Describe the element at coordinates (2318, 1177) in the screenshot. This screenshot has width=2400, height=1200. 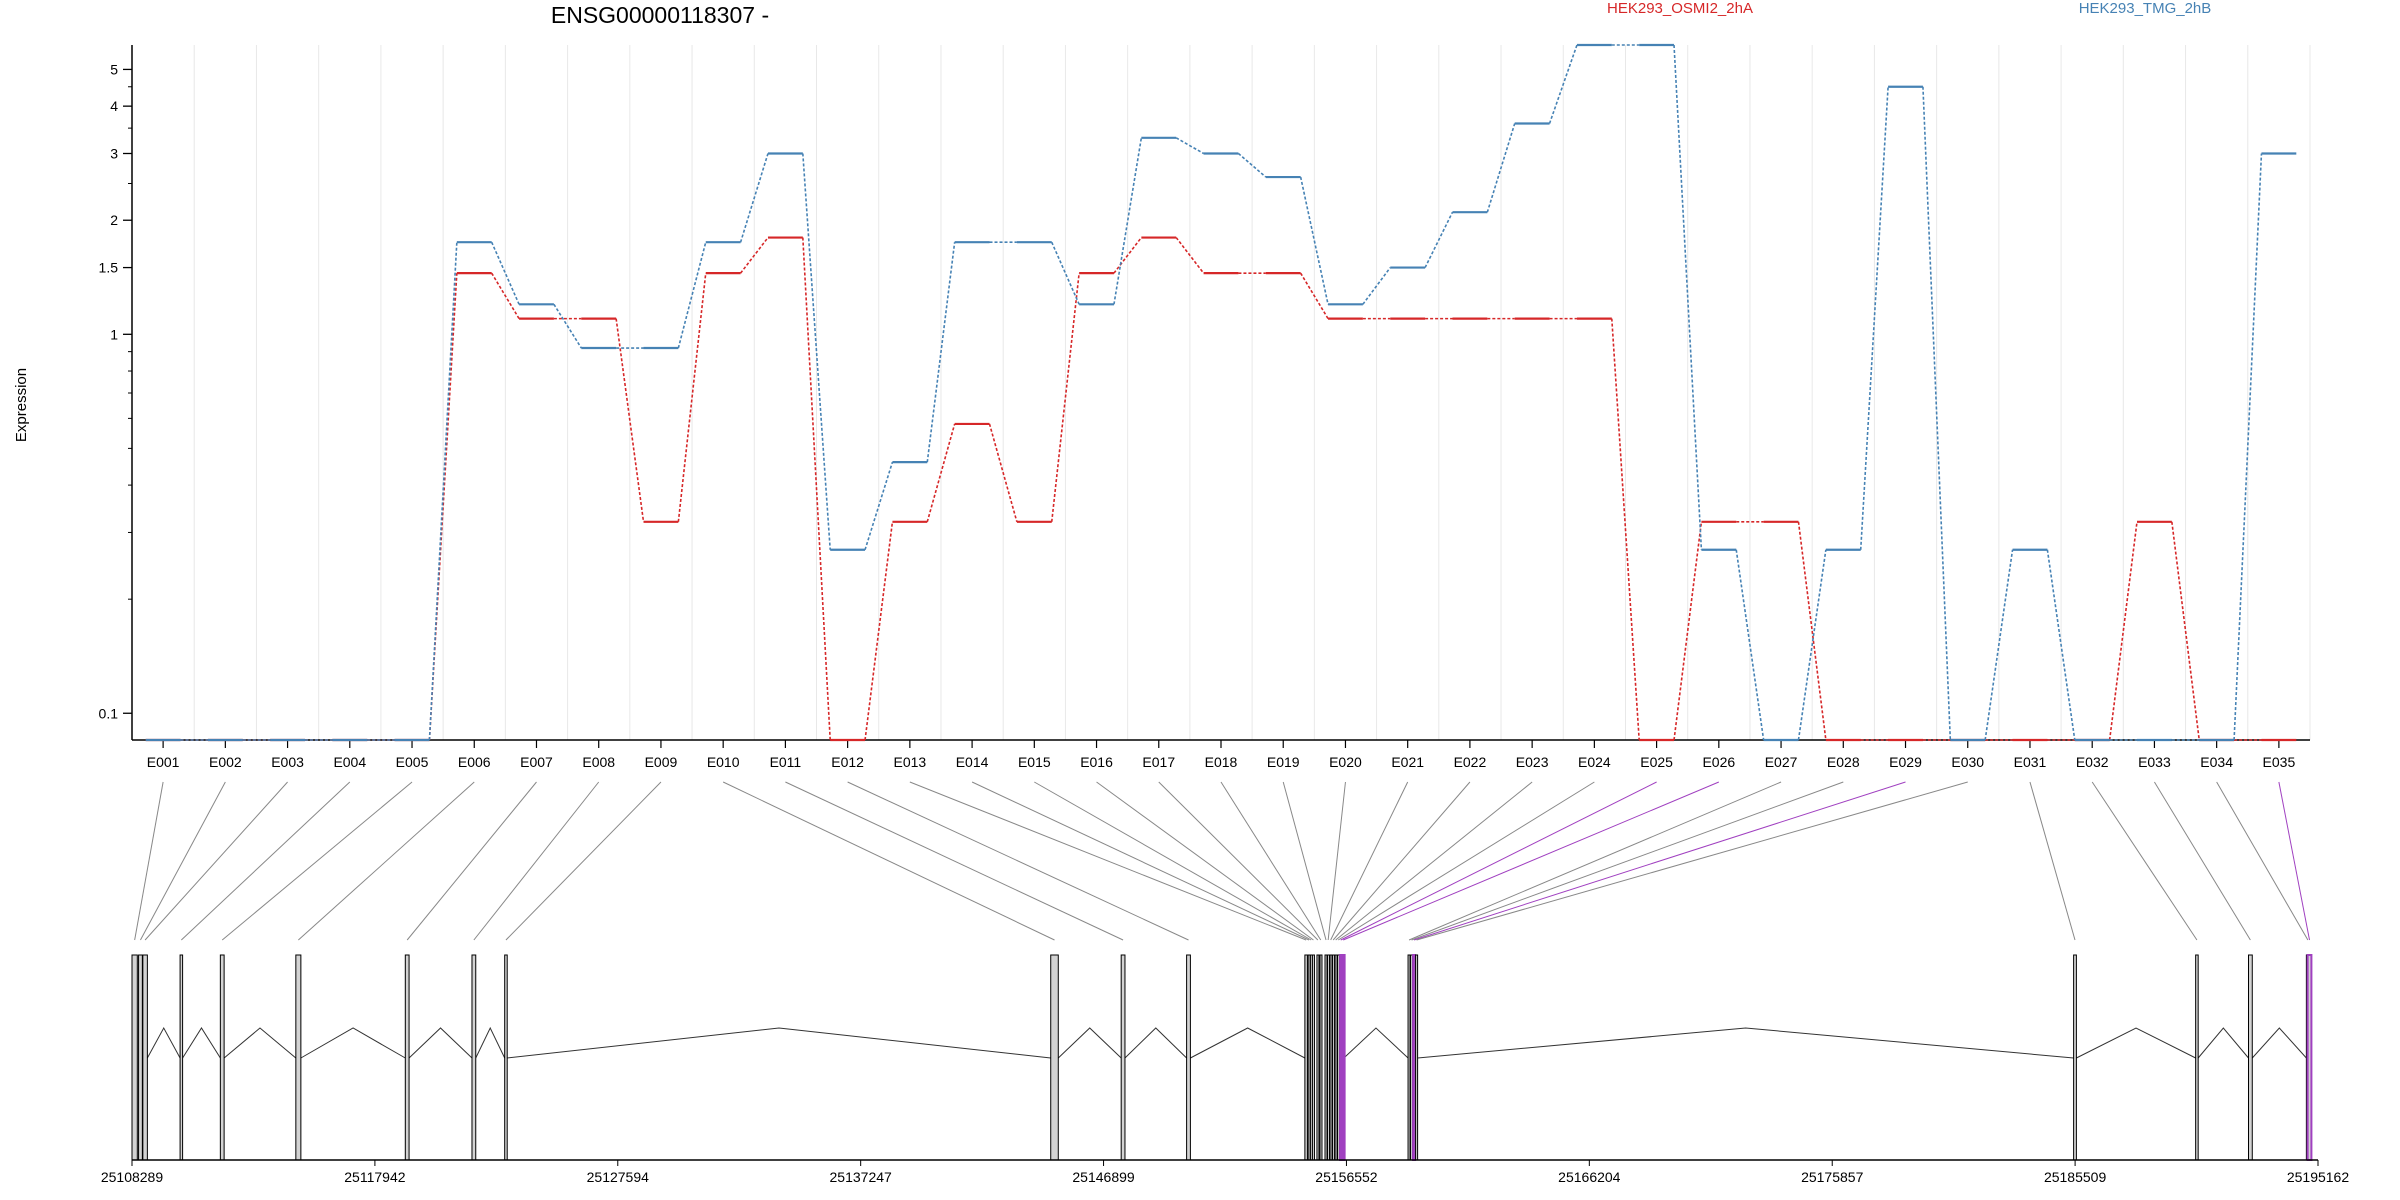
I see `coord-label: 25195162` at that location.